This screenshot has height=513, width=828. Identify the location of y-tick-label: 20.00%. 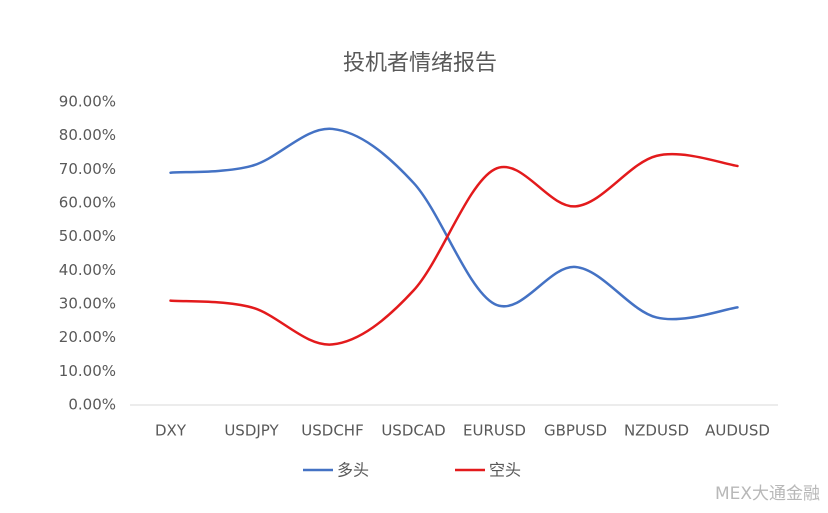
(87, 337).